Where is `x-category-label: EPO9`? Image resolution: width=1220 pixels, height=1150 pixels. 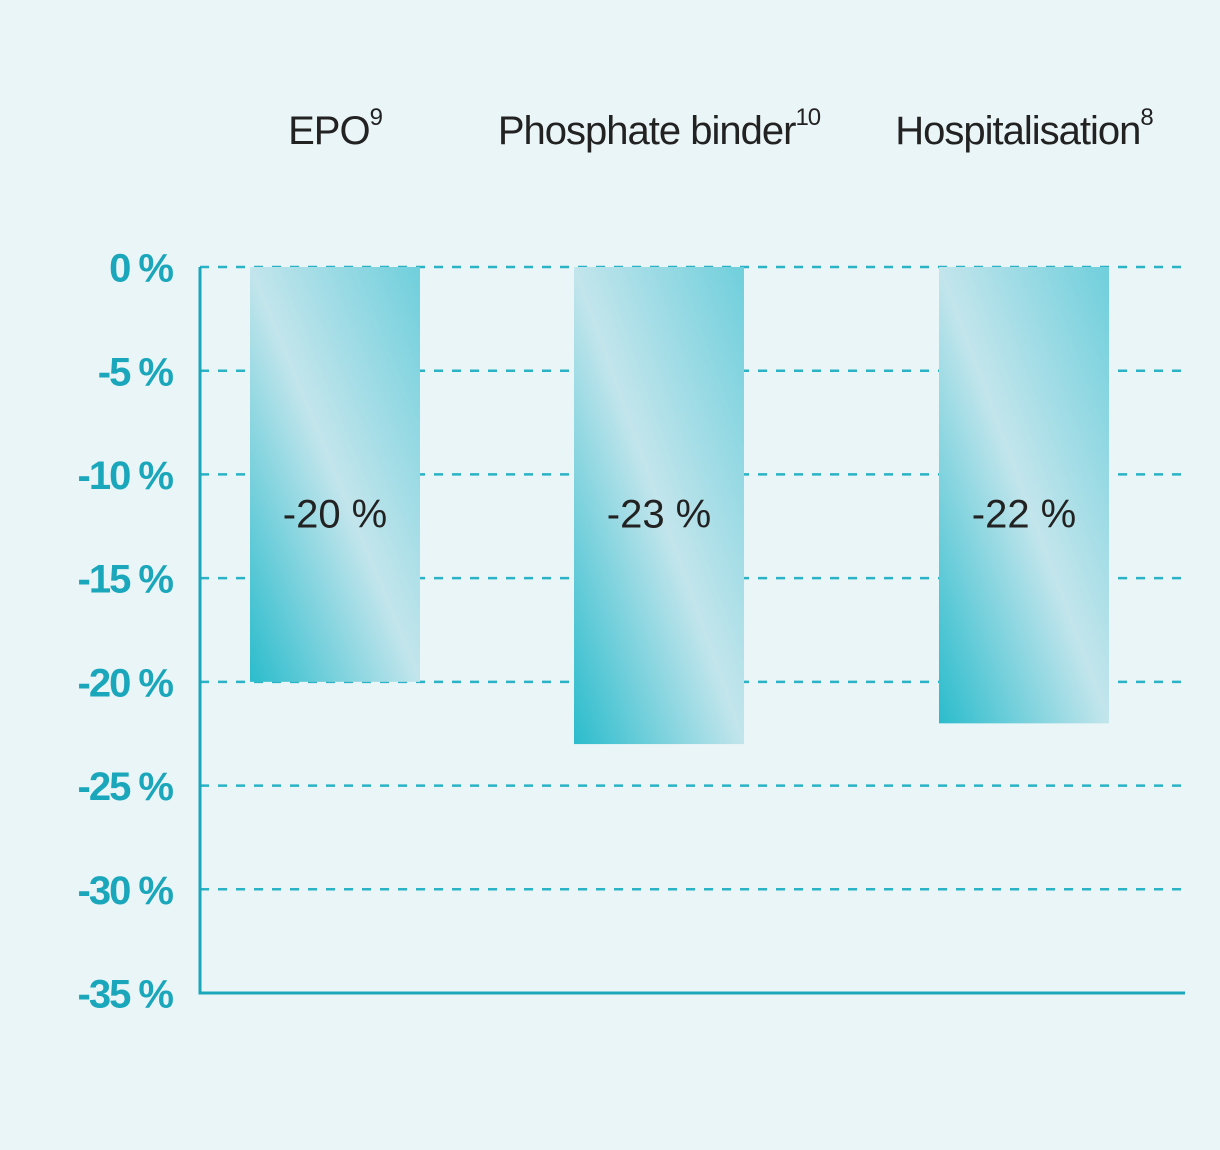 x-category-label: EPO9 is located at coordinates (335, 128).